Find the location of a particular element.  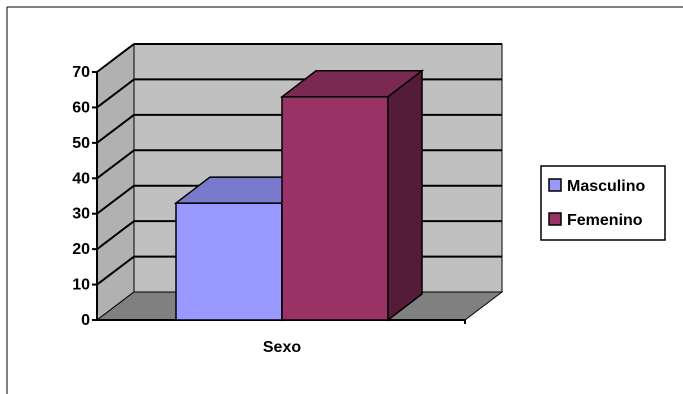

bar-front-femenino is located at coordinates (335, 208).